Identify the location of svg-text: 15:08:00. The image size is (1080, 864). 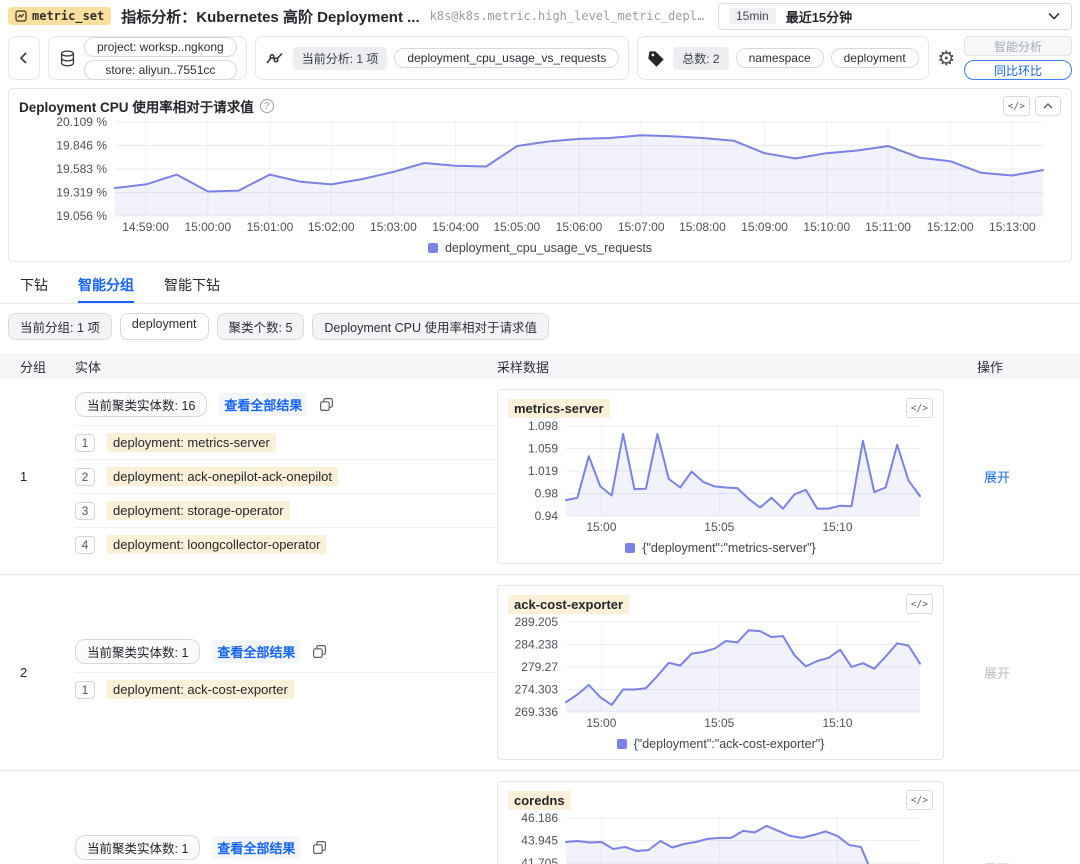
(702, 227).